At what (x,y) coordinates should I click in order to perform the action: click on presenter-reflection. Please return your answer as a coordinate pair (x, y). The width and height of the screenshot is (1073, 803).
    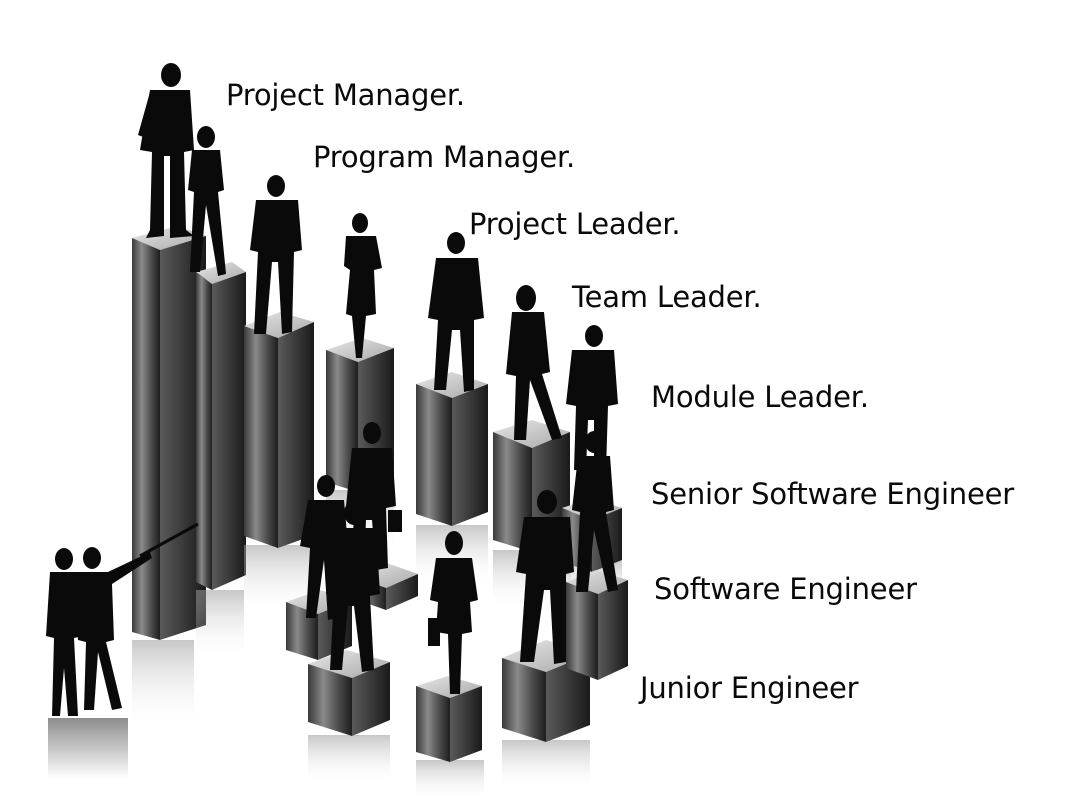
    Looking at the image, I should click on (88, 748).